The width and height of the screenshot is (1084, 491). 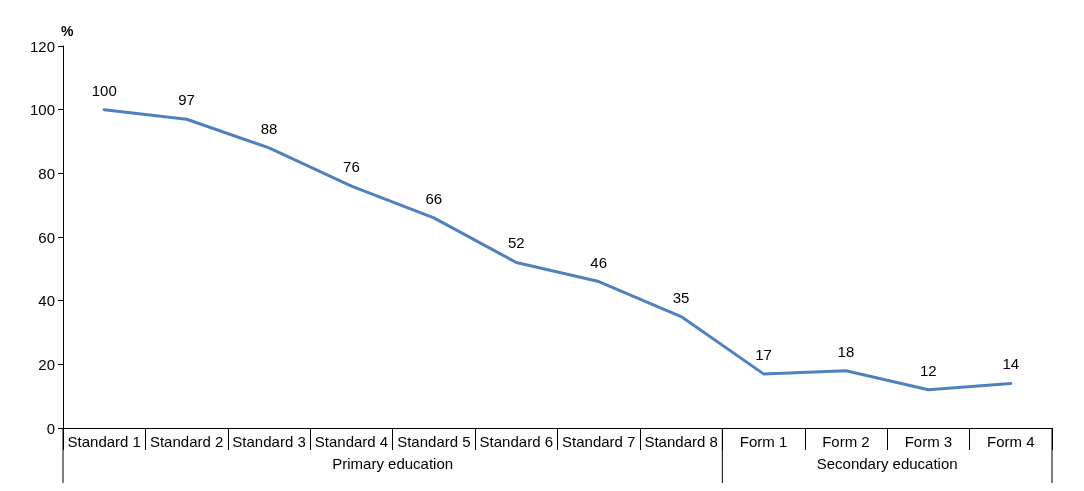 What do you see at coordinates (763, 354) in the screenshot?
I see `data-label: 17` at bounding box center [763, 354].